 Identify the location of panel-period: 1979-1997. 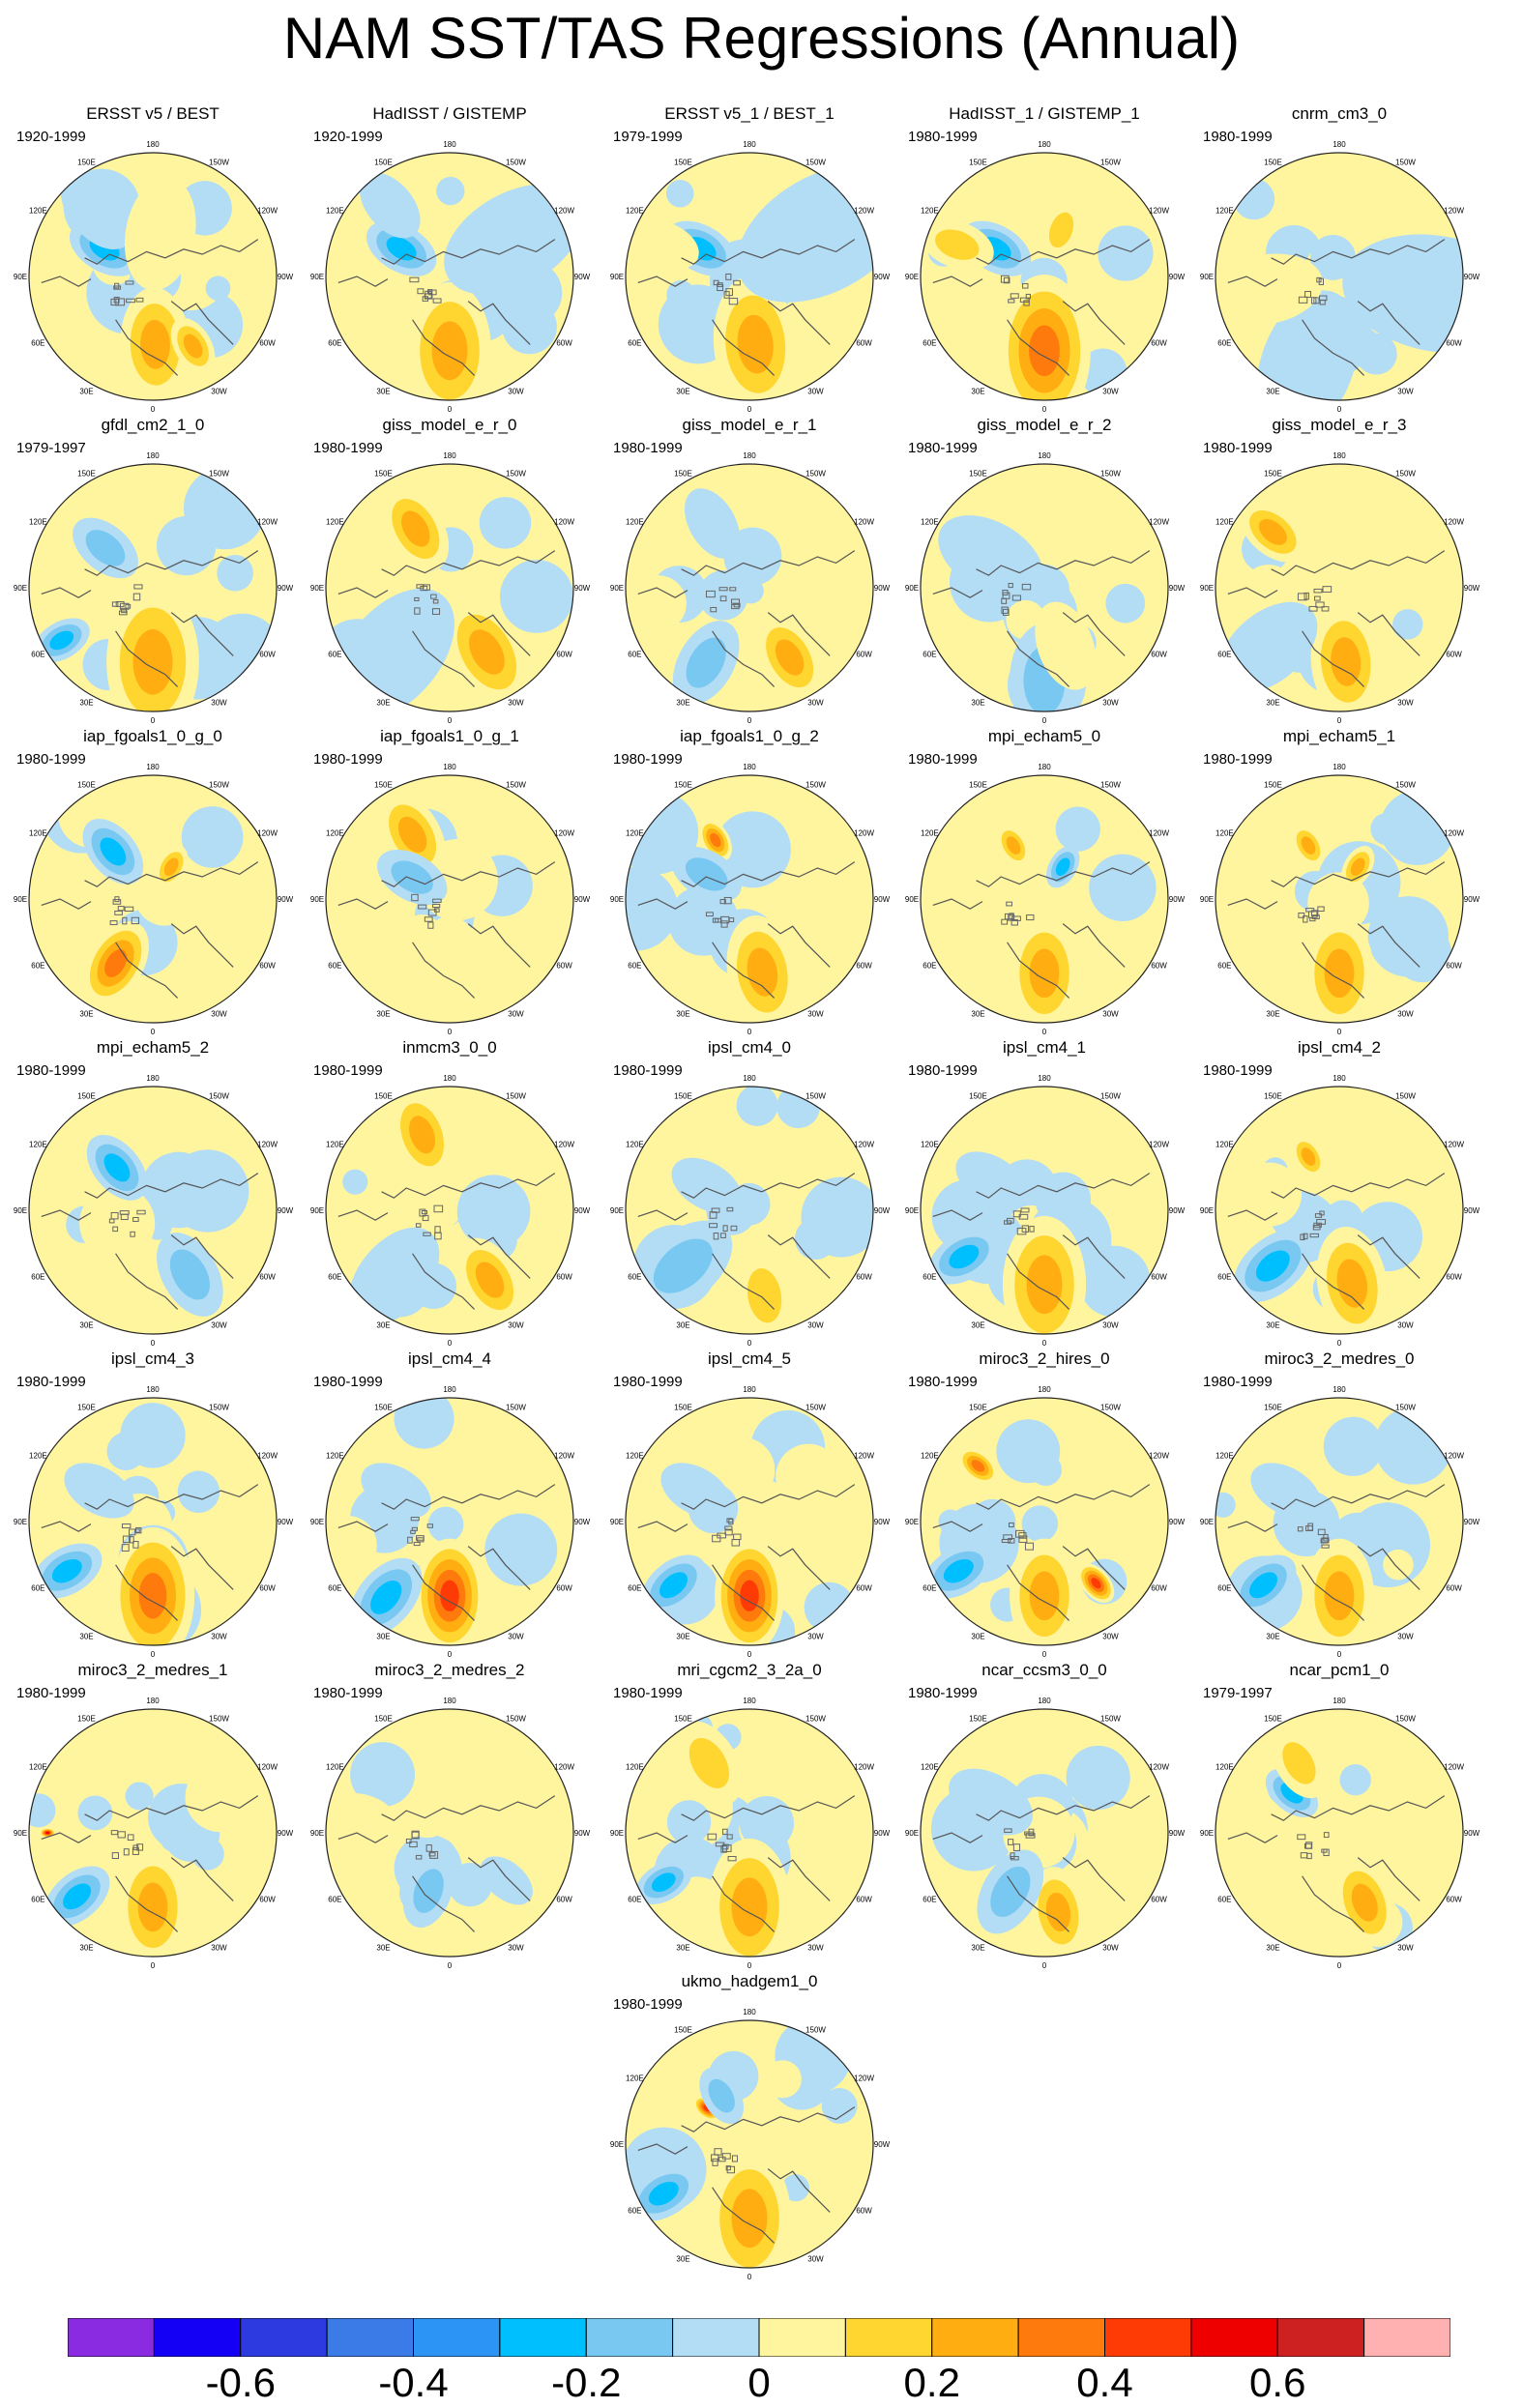
(1238, 1693).